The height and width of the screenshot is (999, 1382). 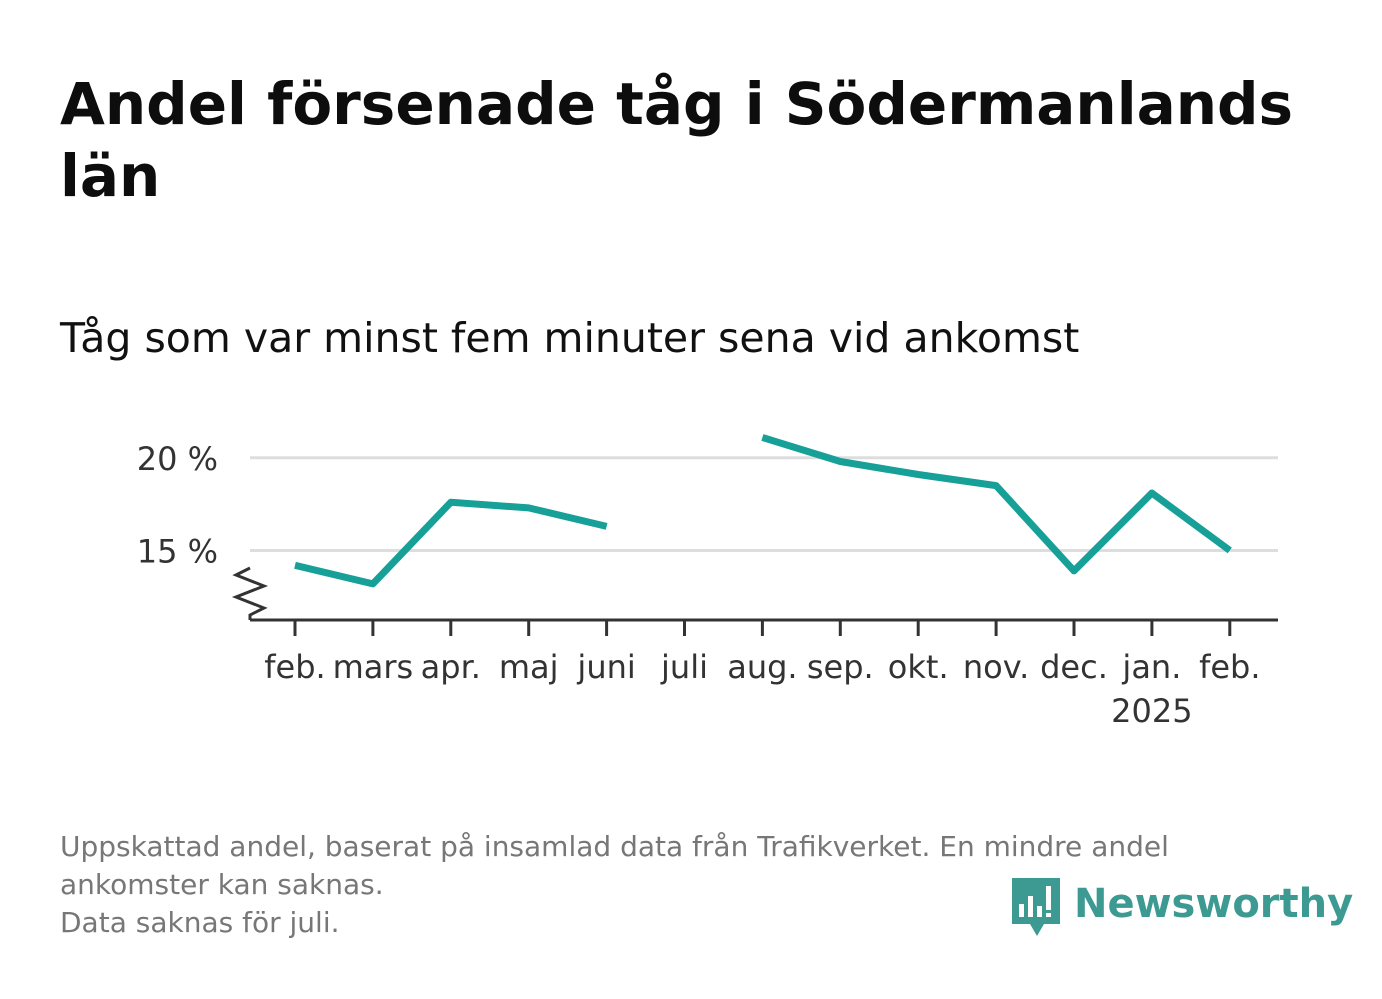 What do you see at coordinates (529, 667) in the screenshot?
I see `x-tick-label: maj` at bounding box center [529, 667].